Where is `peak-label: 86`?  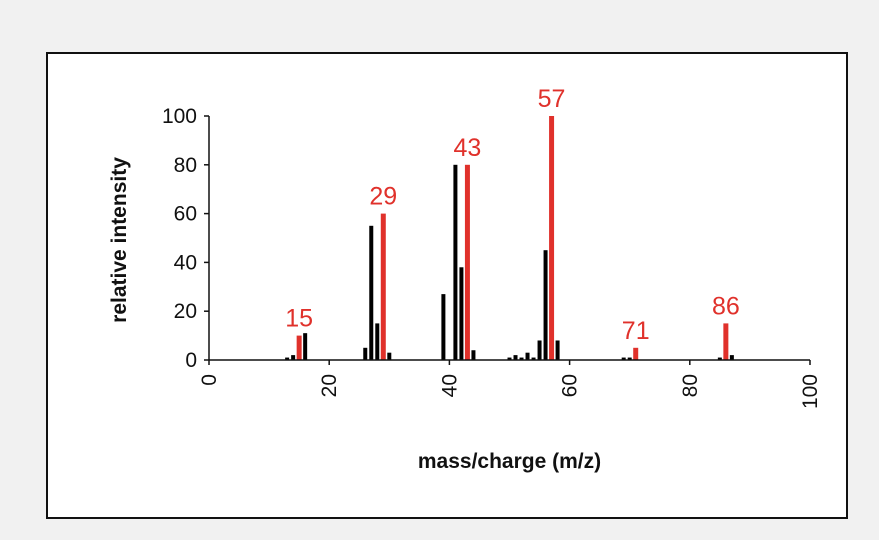
peak-label: 86 is located at coordinates (726, 306).